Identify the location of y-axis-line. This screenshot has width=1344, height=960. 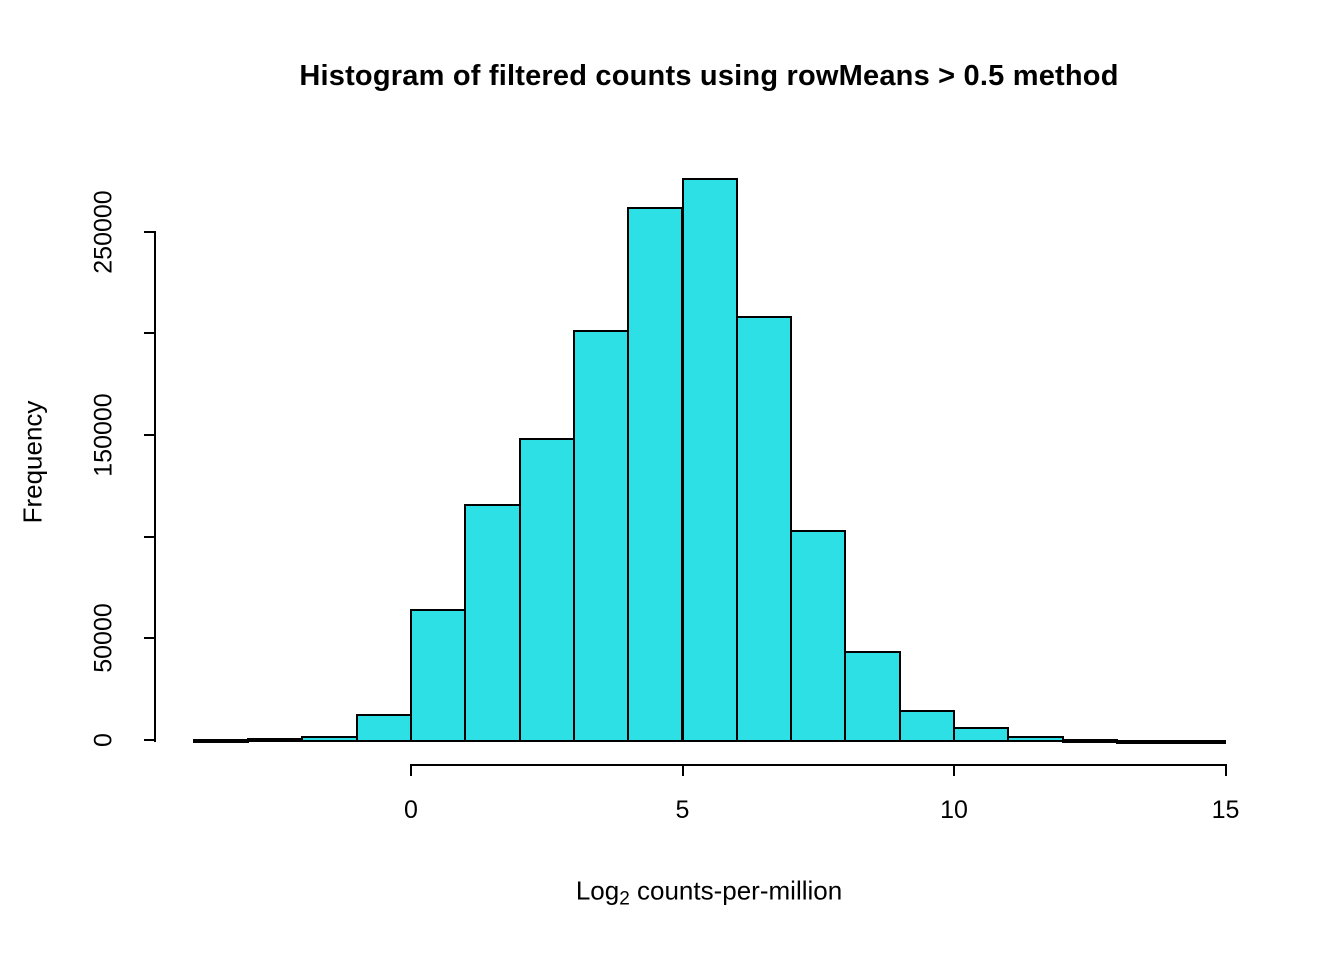
(155, 486).